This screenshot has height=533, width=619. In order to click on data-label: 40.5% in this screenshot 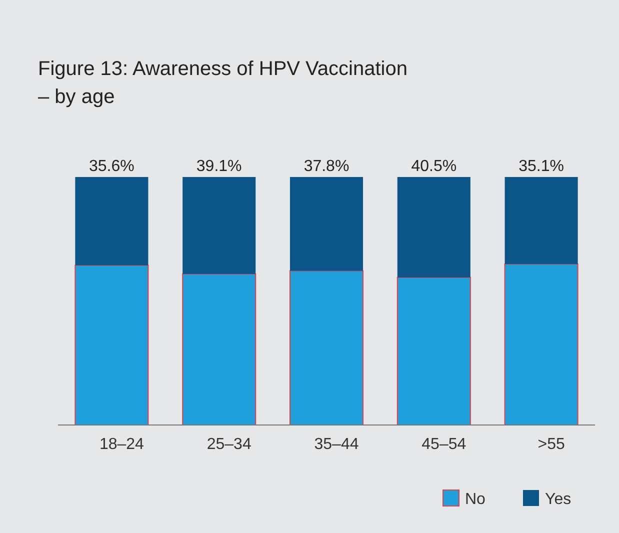, I will do `click(434, 166)`.